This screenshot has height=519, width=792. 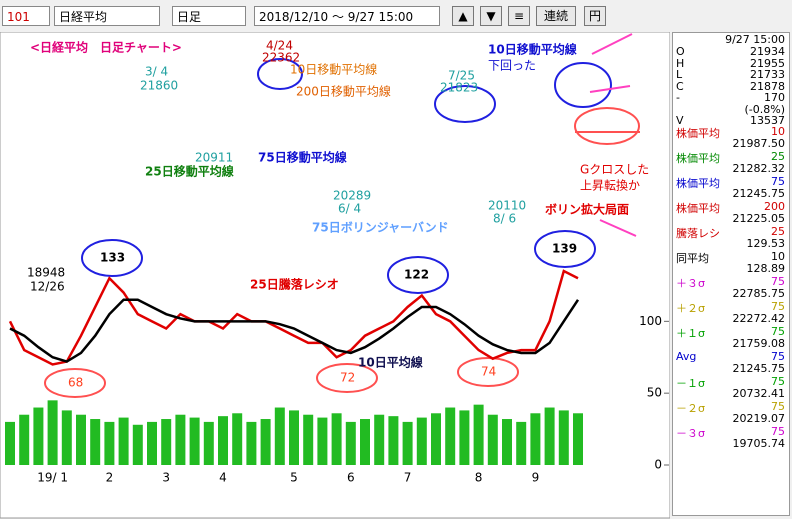 What do you see at coordinates (333, 69) in the screenshot?
I see `annotation: 10日移動平均線` at bounding box center [333, 69].